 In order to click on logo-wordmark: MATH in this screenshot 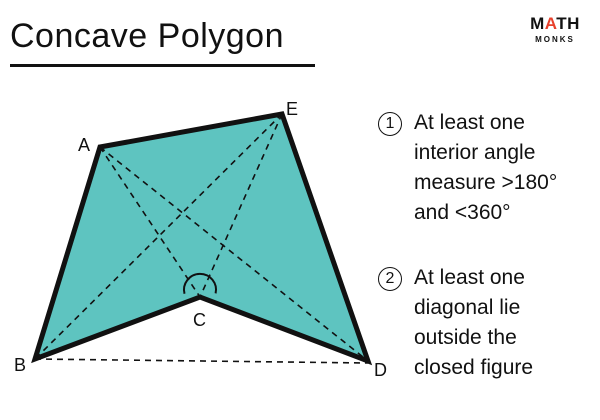, I will do `click(555, 24)`.